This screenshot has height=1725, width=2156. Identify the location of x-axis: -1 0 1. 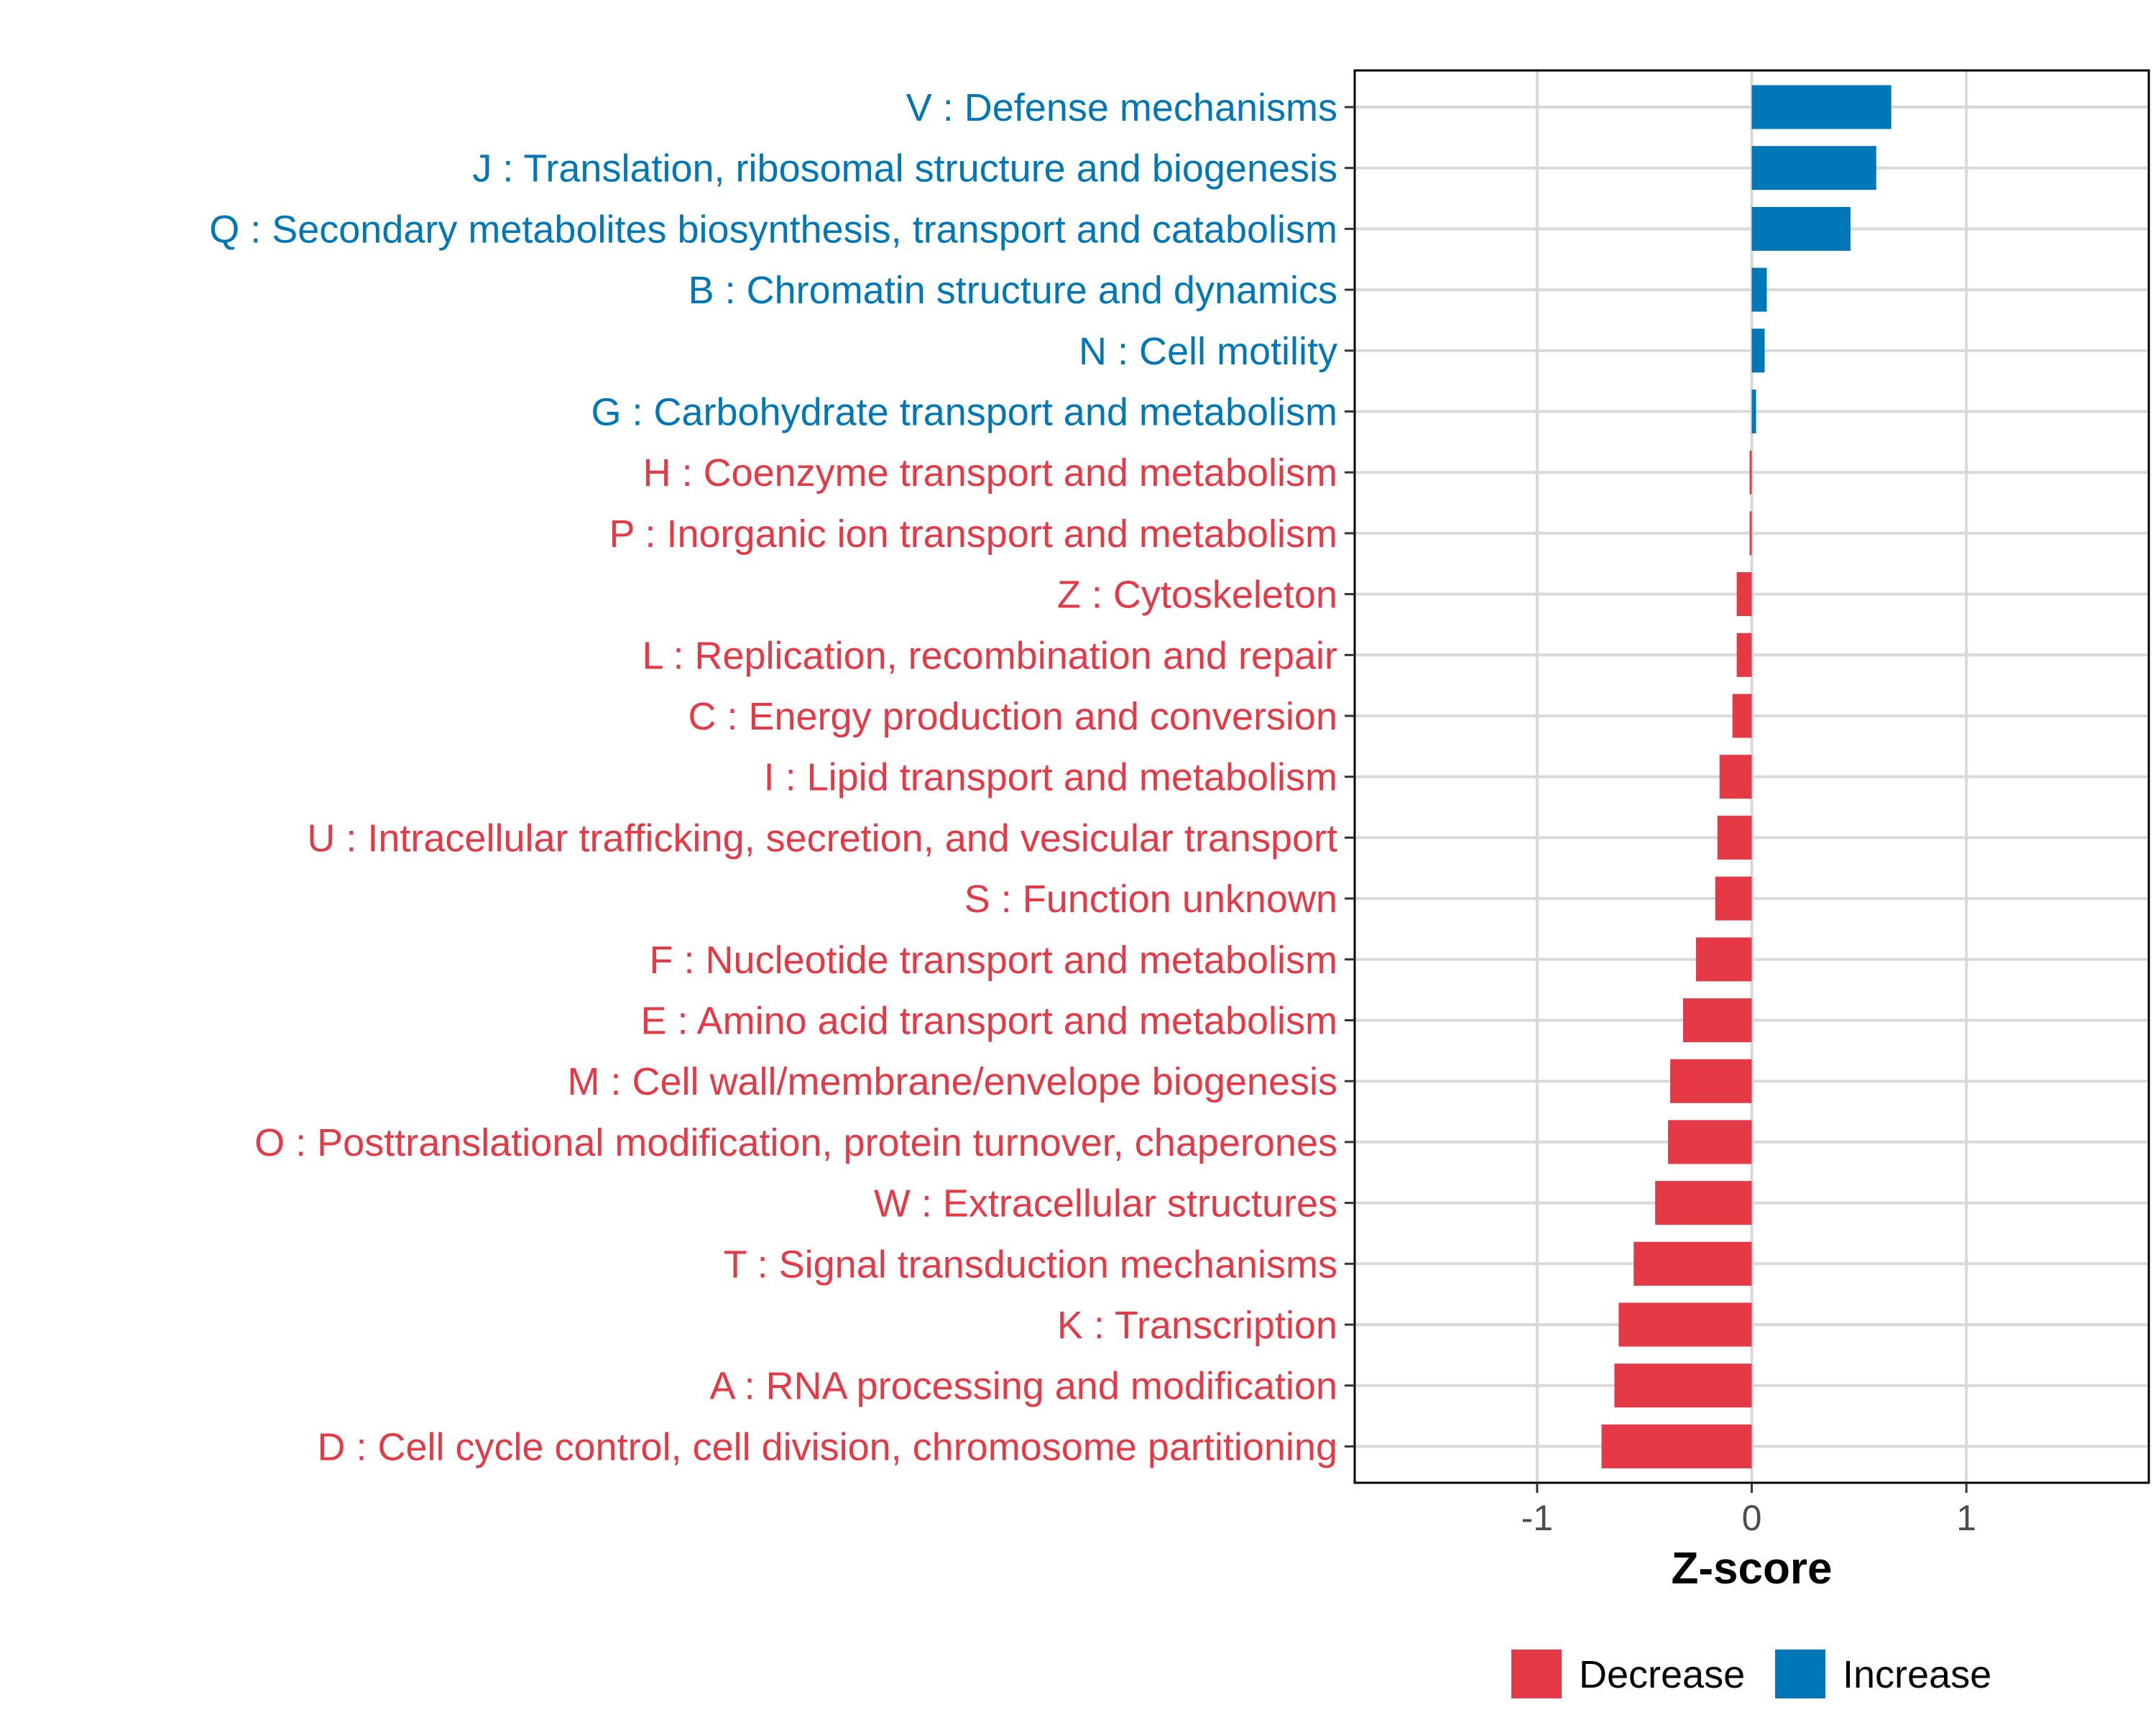
(1748, 1510).